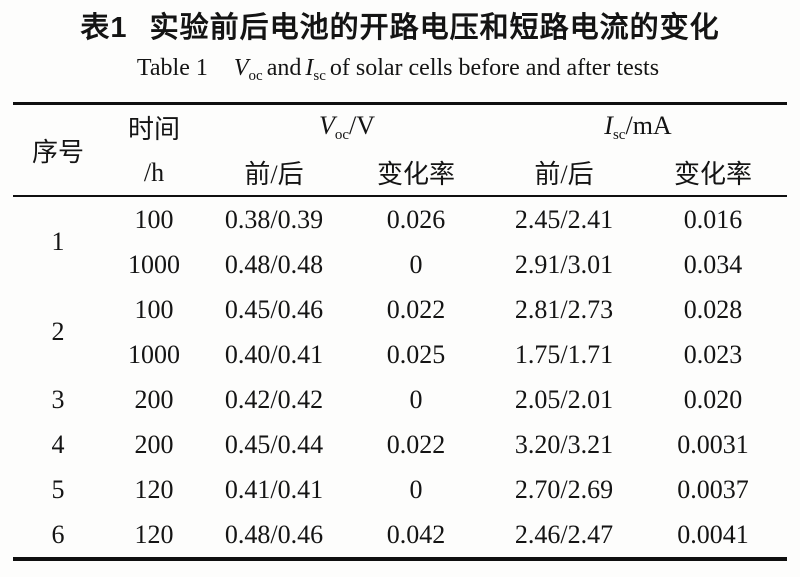 This screenshot has width=800, height=577. What do you see at coordinates (309, 68) in the screenshot?
I see `isc-symbol: I` at bounding box center [309, 68].